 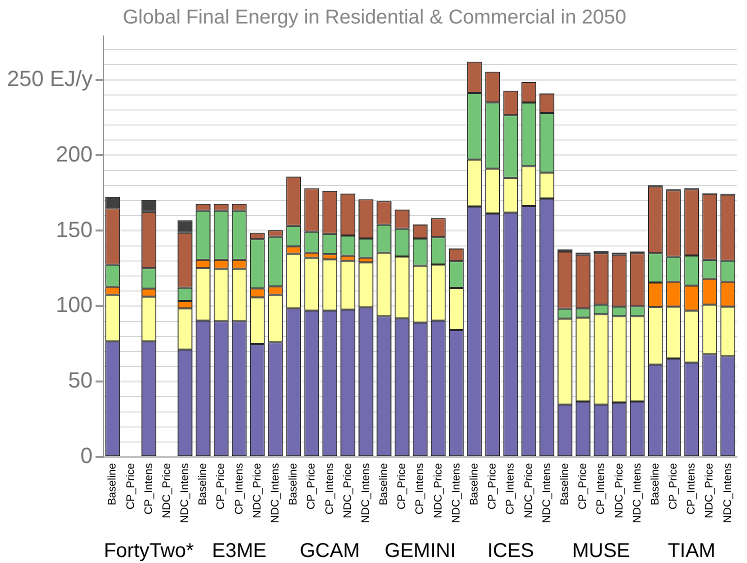 I want to click on text: ICES, so click(x=510, y=551).